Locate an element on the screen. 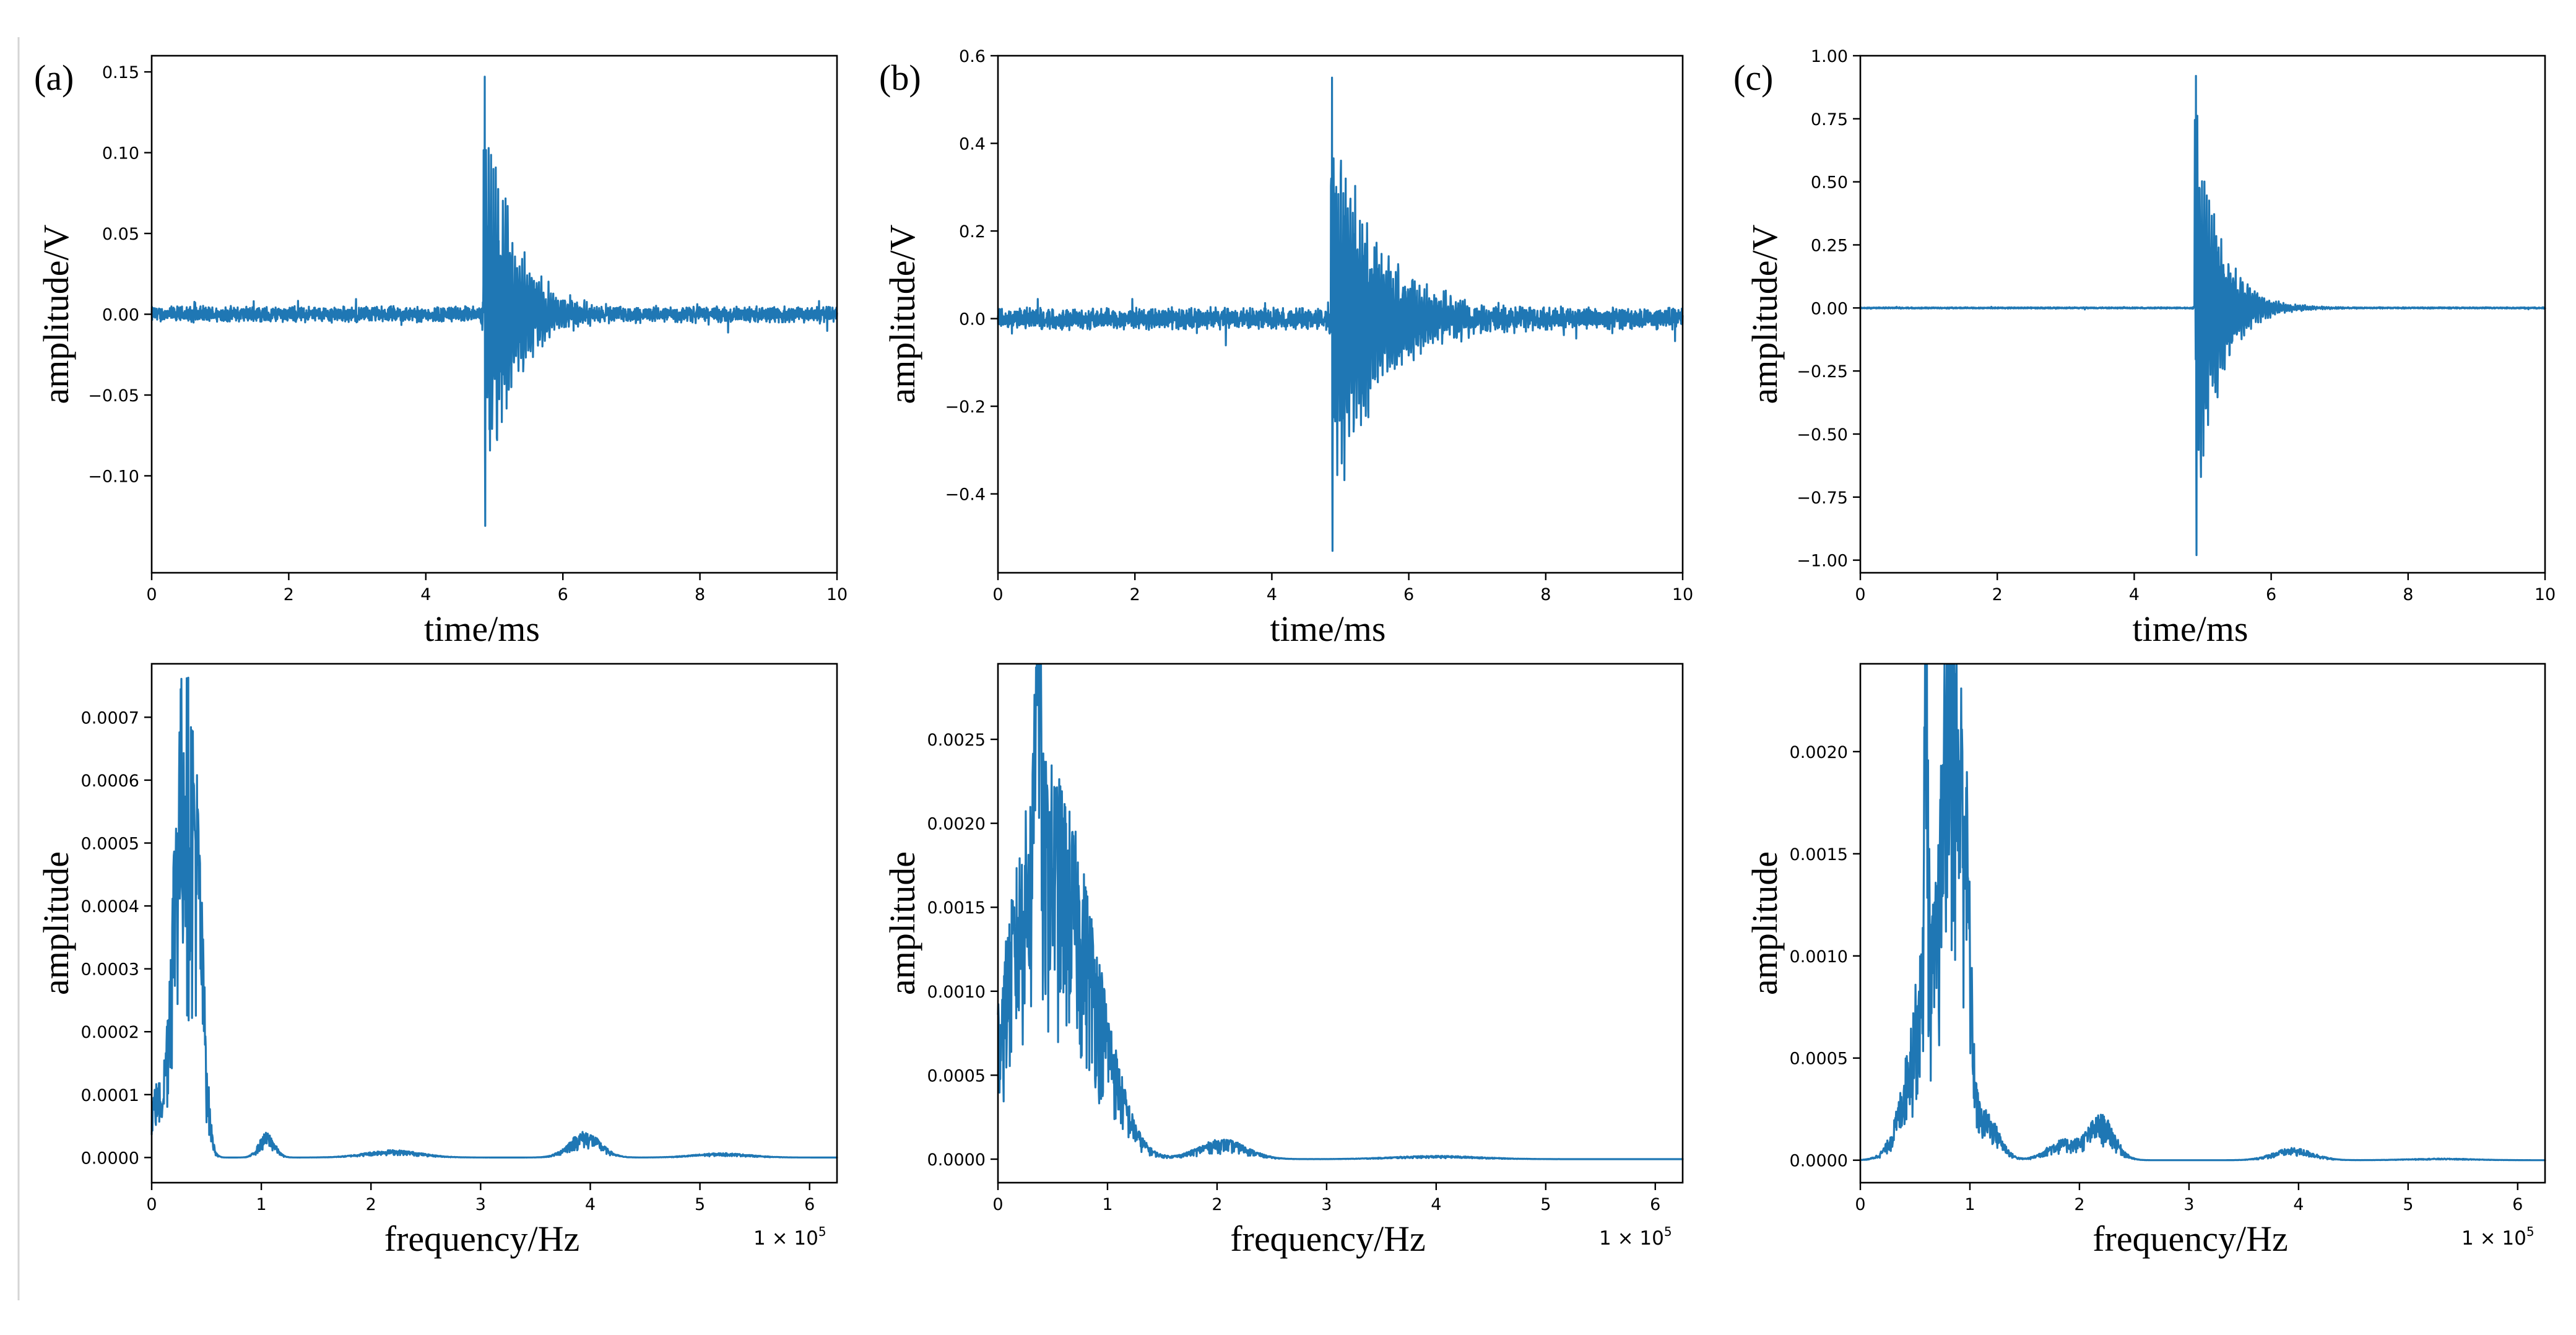 The width and height of the screenshot is (2576, 1335). a-freq-xtick-label: 1 is located at coordinates (261, 1204).